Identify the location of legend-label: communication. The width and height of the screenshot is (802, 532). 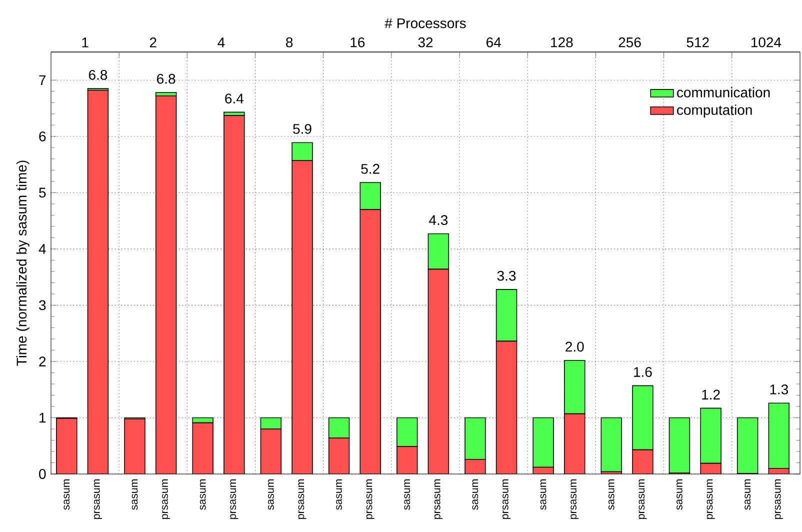
(723, 92).